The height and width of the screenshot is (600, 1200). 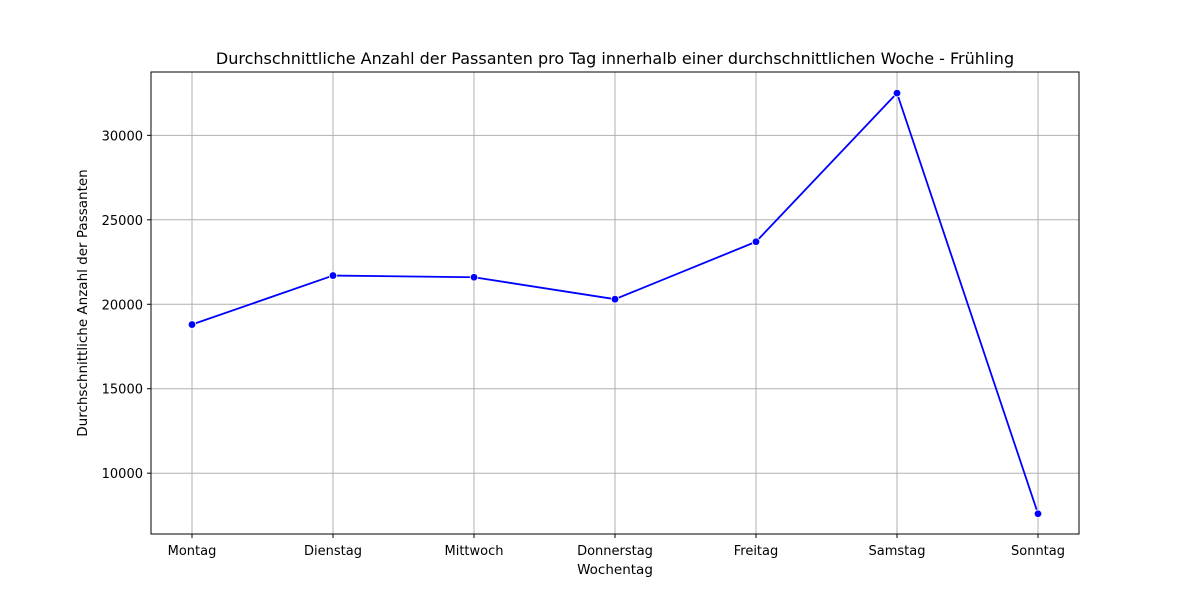 What do you see at coordinates (333, 275) in the screenshot?
I see `data-point-dienstag` at bounding box center [333, 275].